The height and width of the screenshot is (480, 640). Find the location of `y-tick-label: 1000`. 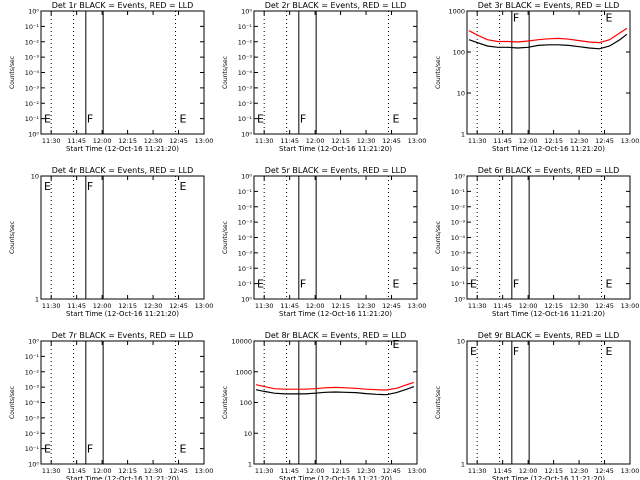

y-tick-label: 1000 is located at coordinates (243, 372).